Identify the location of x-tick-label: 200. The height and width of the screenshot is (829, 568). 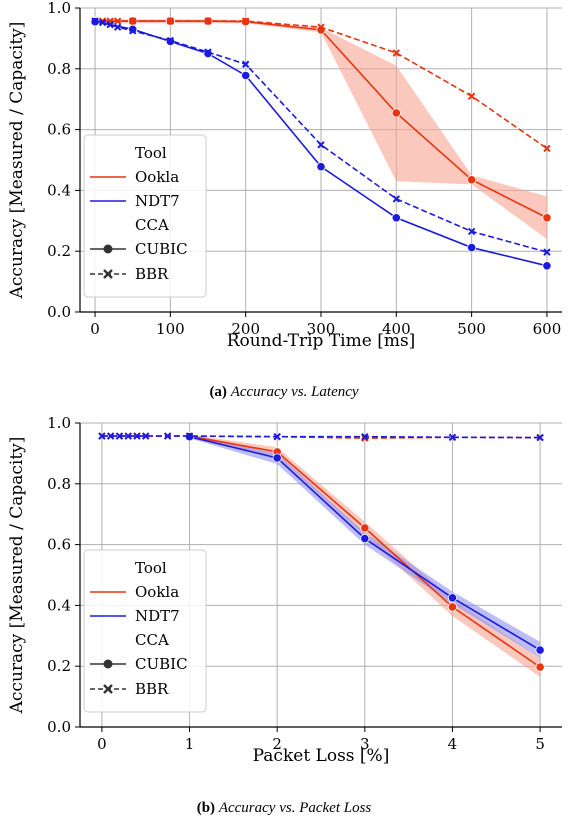
(245, 329).